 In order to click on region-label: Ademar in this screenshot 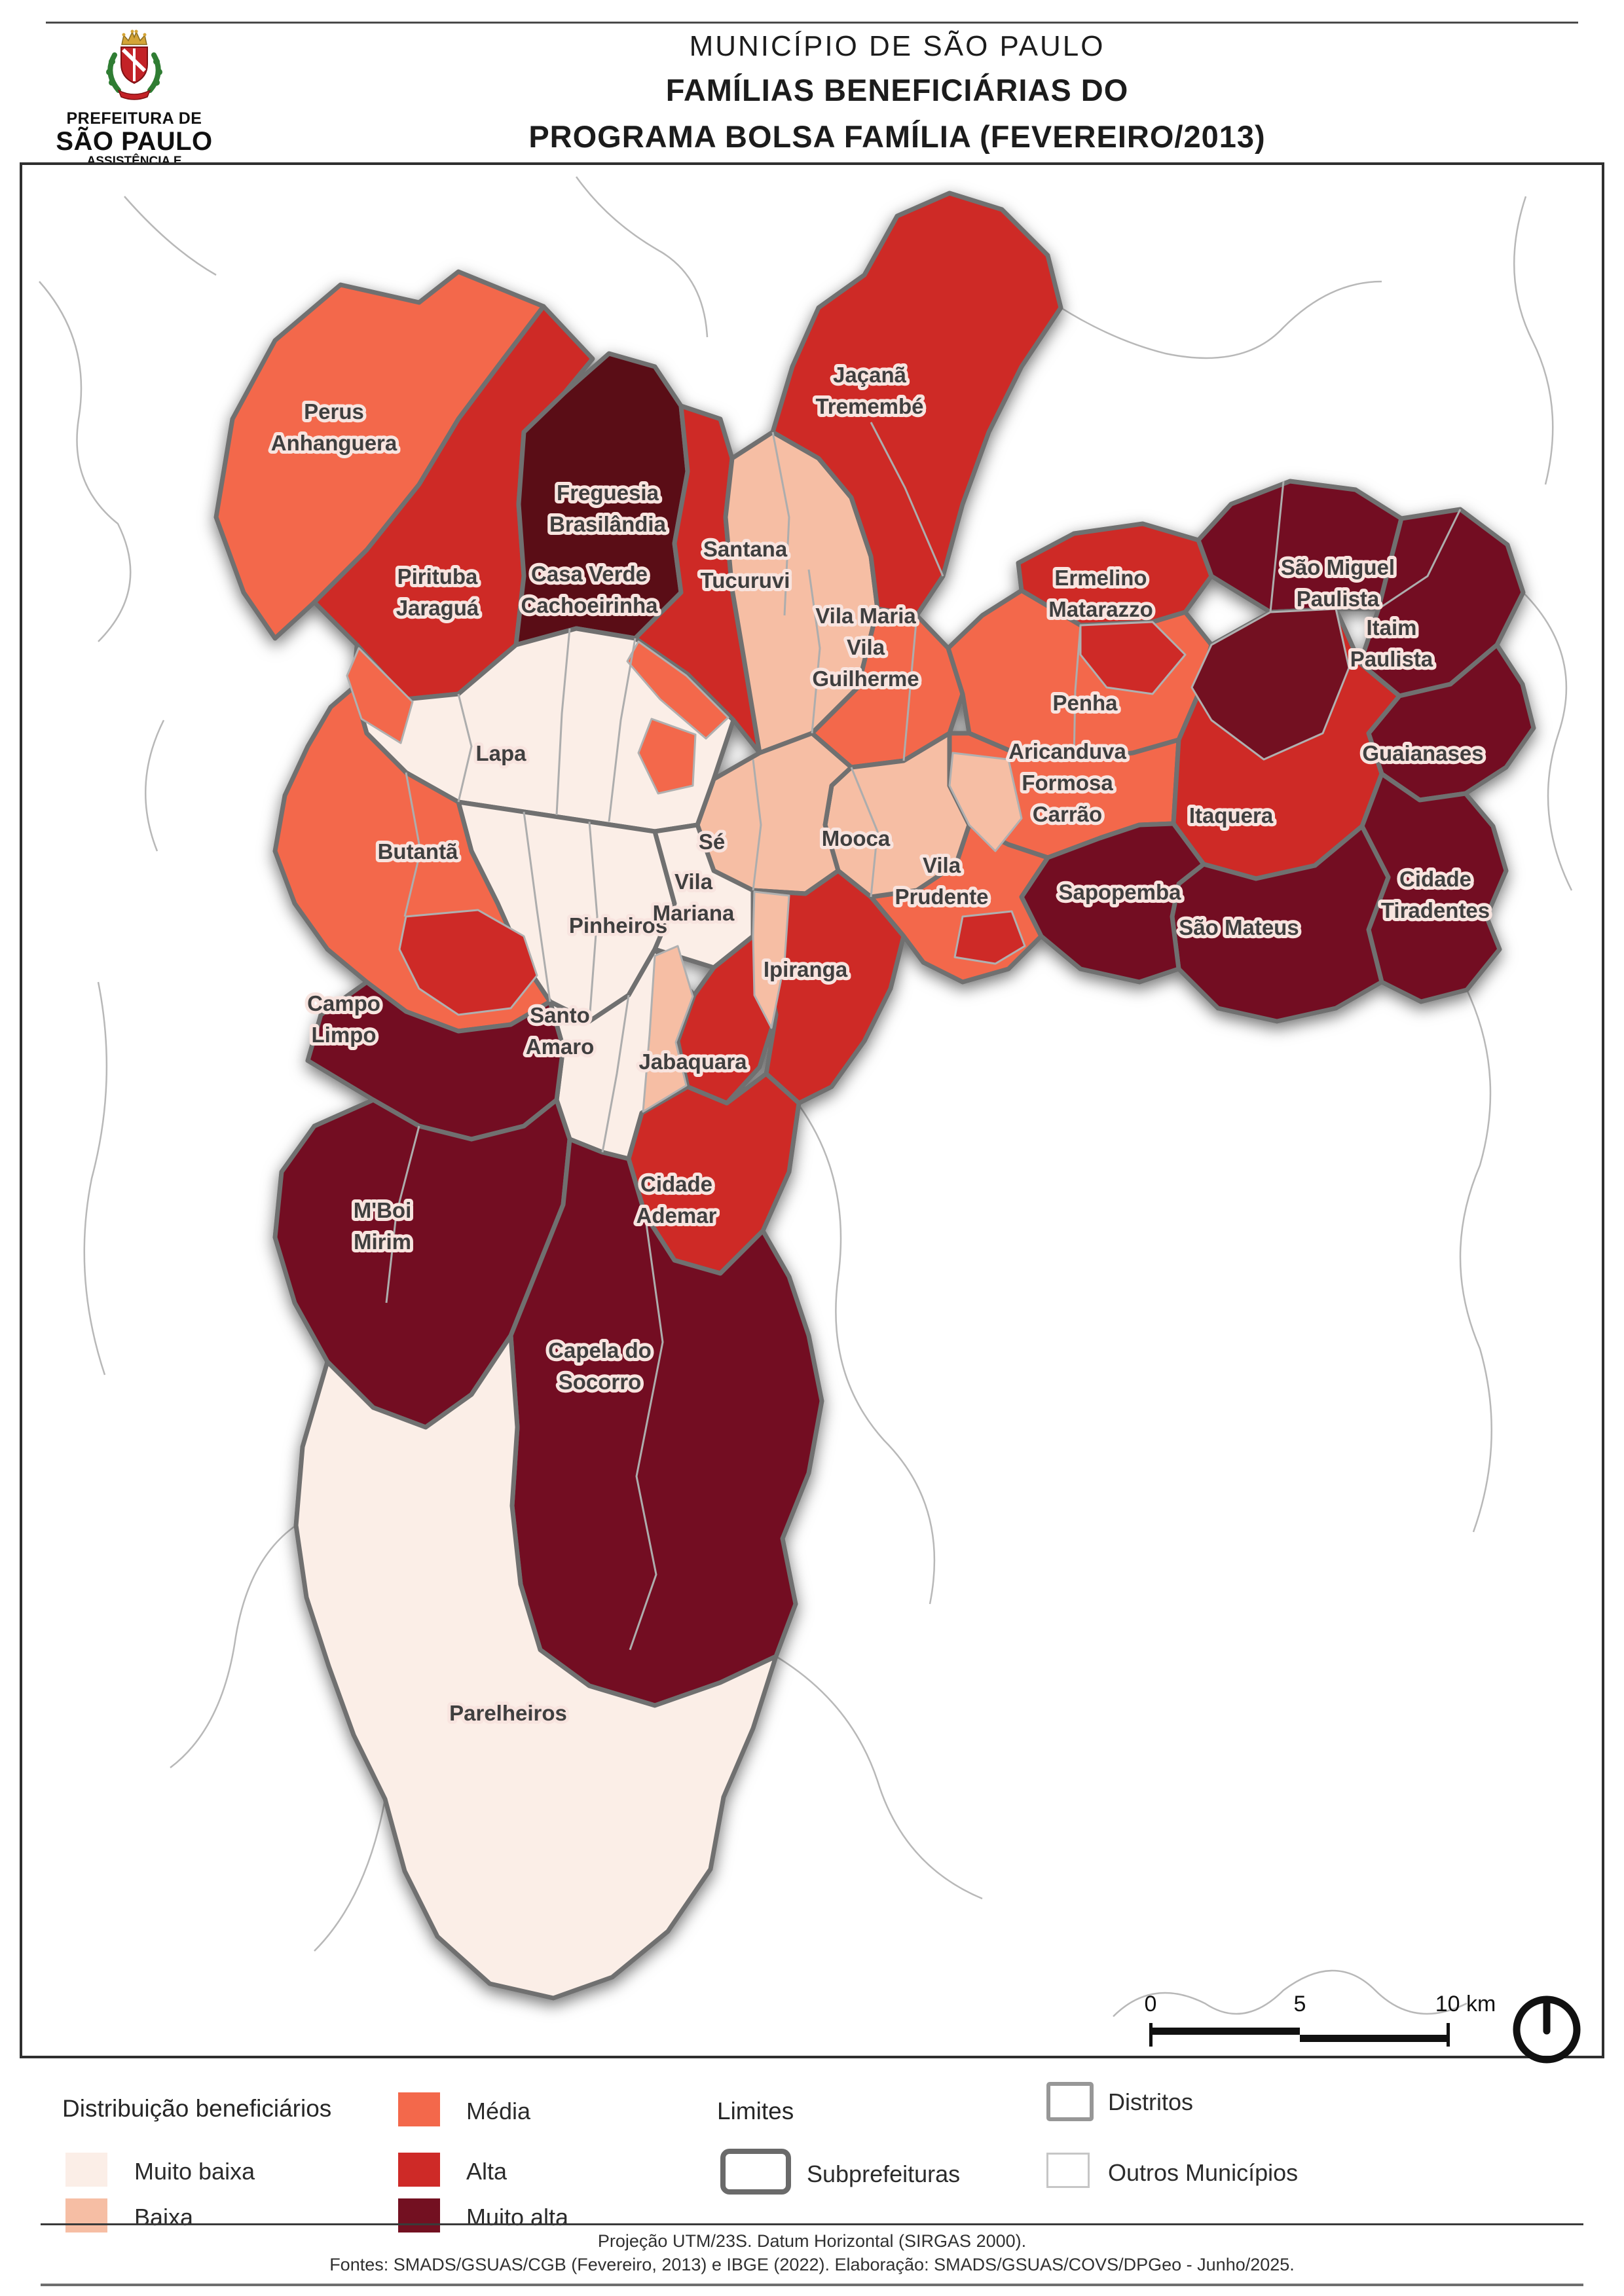, I will do `click(677, 1215)`.